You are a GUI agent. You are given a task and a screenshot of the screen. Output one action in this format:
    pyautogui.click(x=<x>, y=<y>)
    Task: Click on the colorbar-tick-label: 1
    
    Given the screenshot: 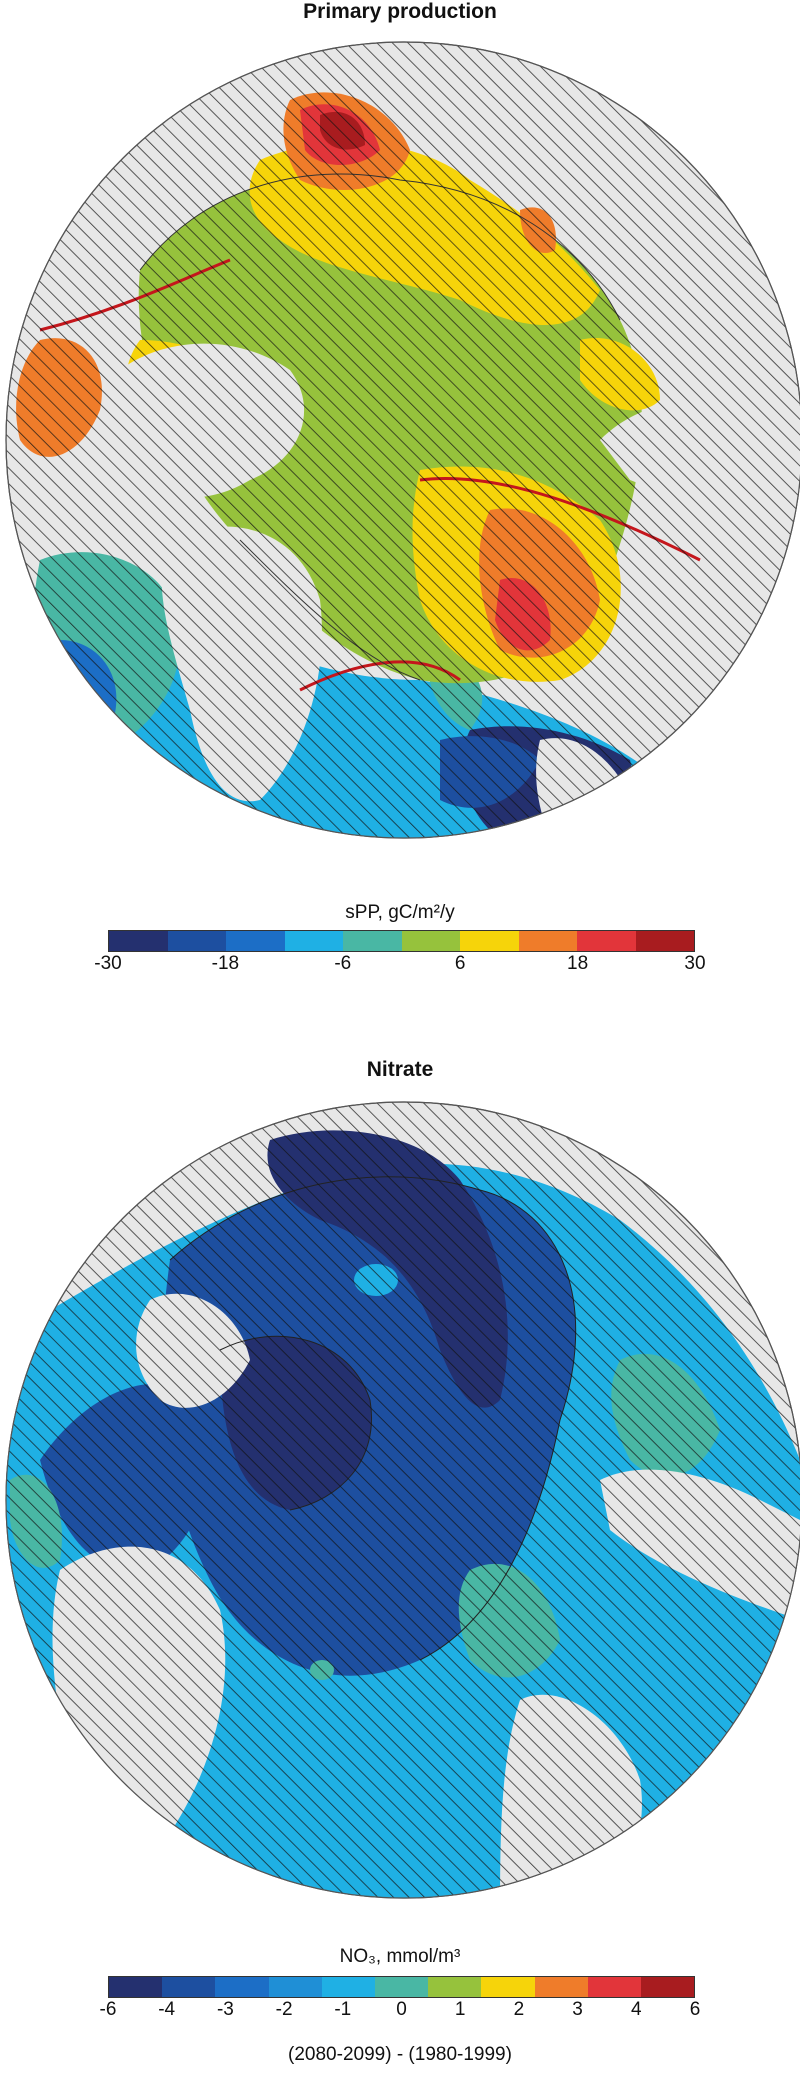 What is the action you would take?
    pyautogui.click(x=460, y=2009)
    